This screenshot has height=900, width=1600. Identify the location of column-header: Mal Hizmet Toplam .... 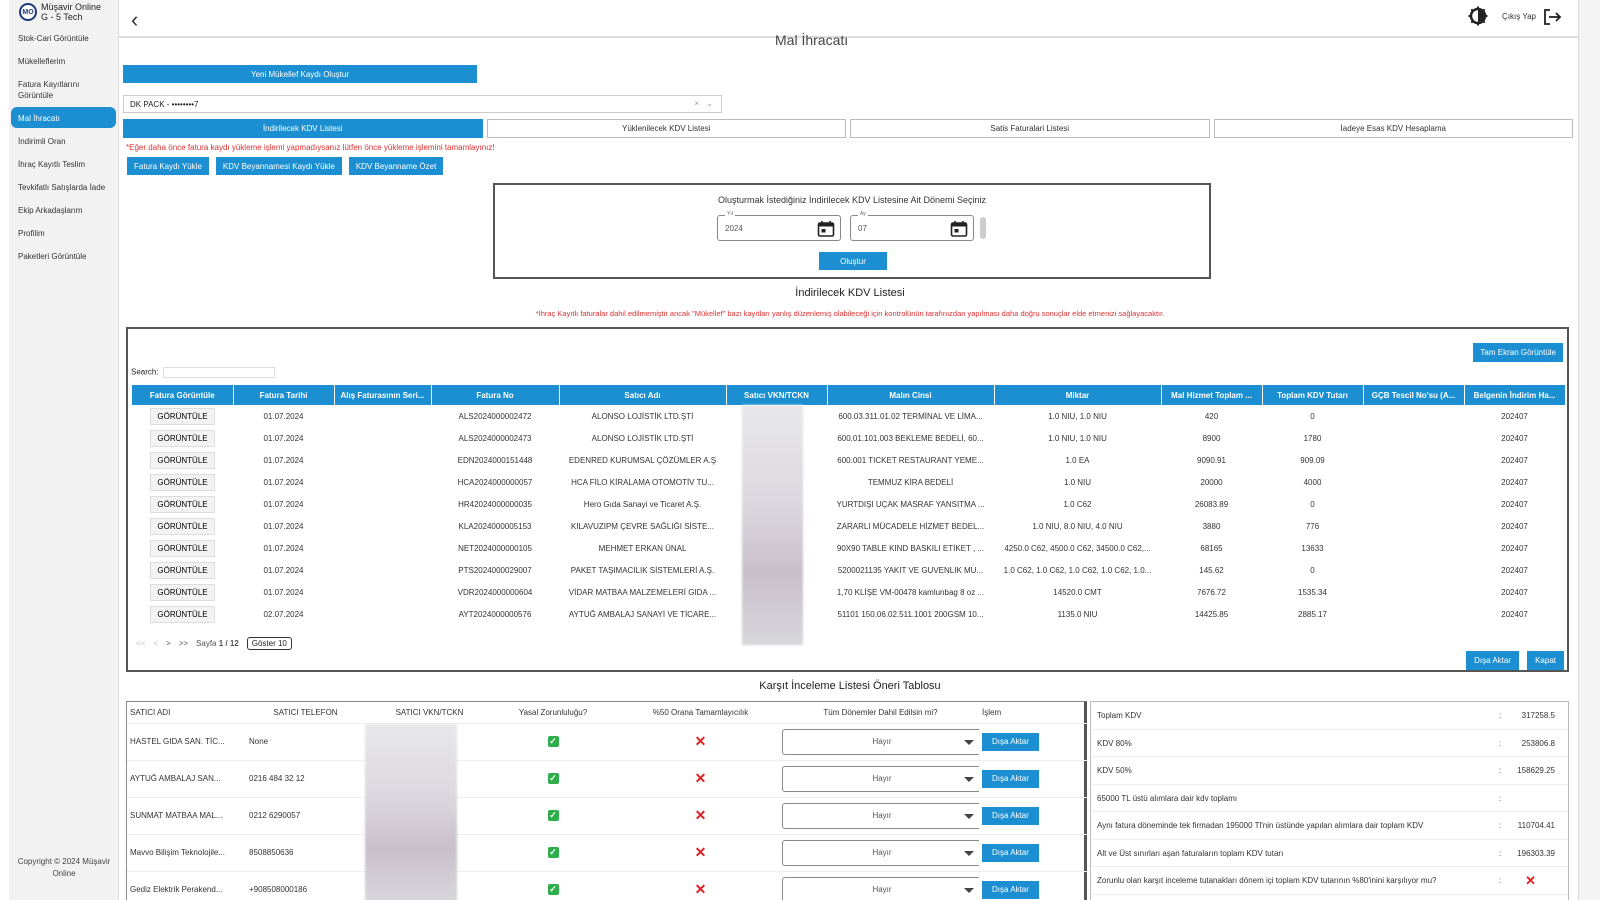
(1212, 395).